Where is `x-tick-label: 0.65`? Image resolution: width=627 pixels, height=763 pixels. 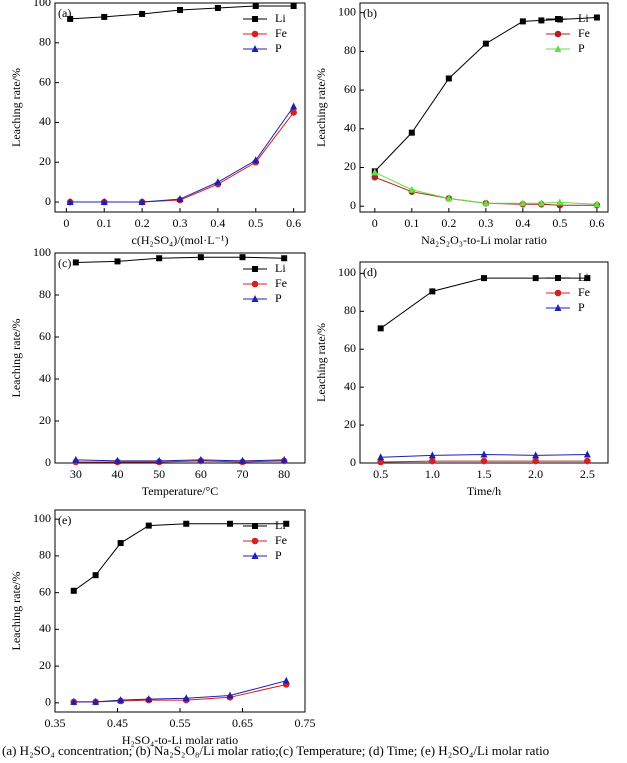 x-tick-label: 0.65 is located at coordinates (242, 723).